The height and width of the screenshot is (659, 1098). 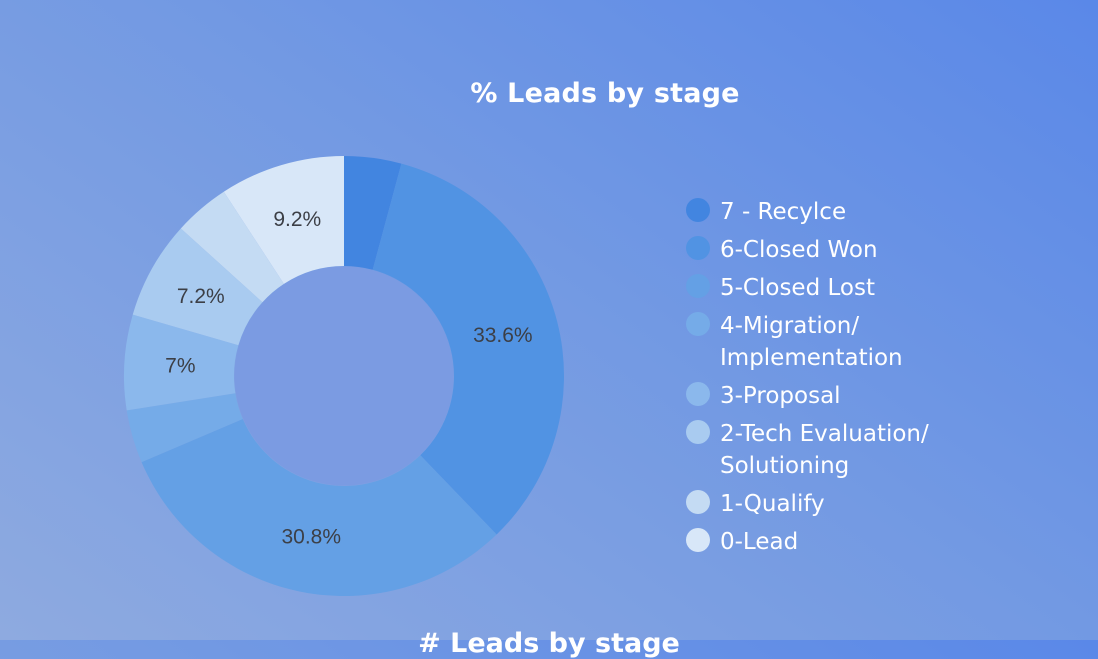 What do you see at coordinates (311, 537) in the screenshot?
I see `slice-label-2: 30.8%` at bounding box center [311, 537].